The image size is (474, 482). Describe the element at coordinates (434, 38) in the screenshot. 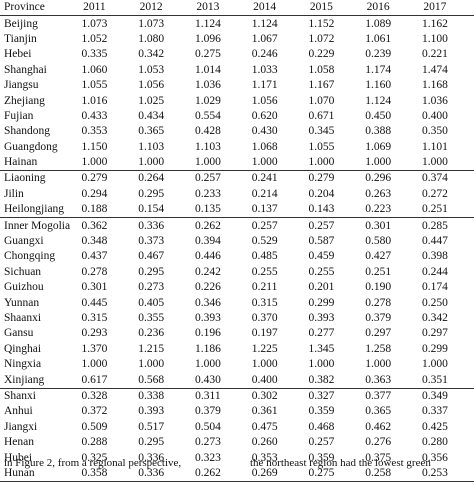

I see `value-cell: 1.100` at that location.